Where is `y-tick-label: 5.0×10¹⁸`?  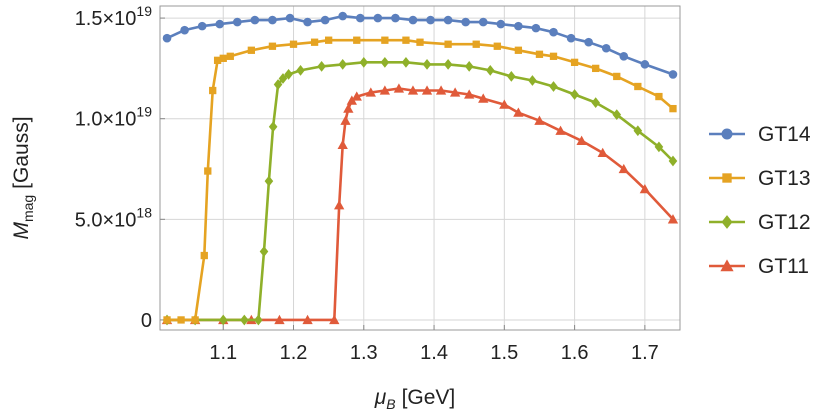
y-tick-label: 5.0×10¹⁸ is located at coordinates (114, 217).